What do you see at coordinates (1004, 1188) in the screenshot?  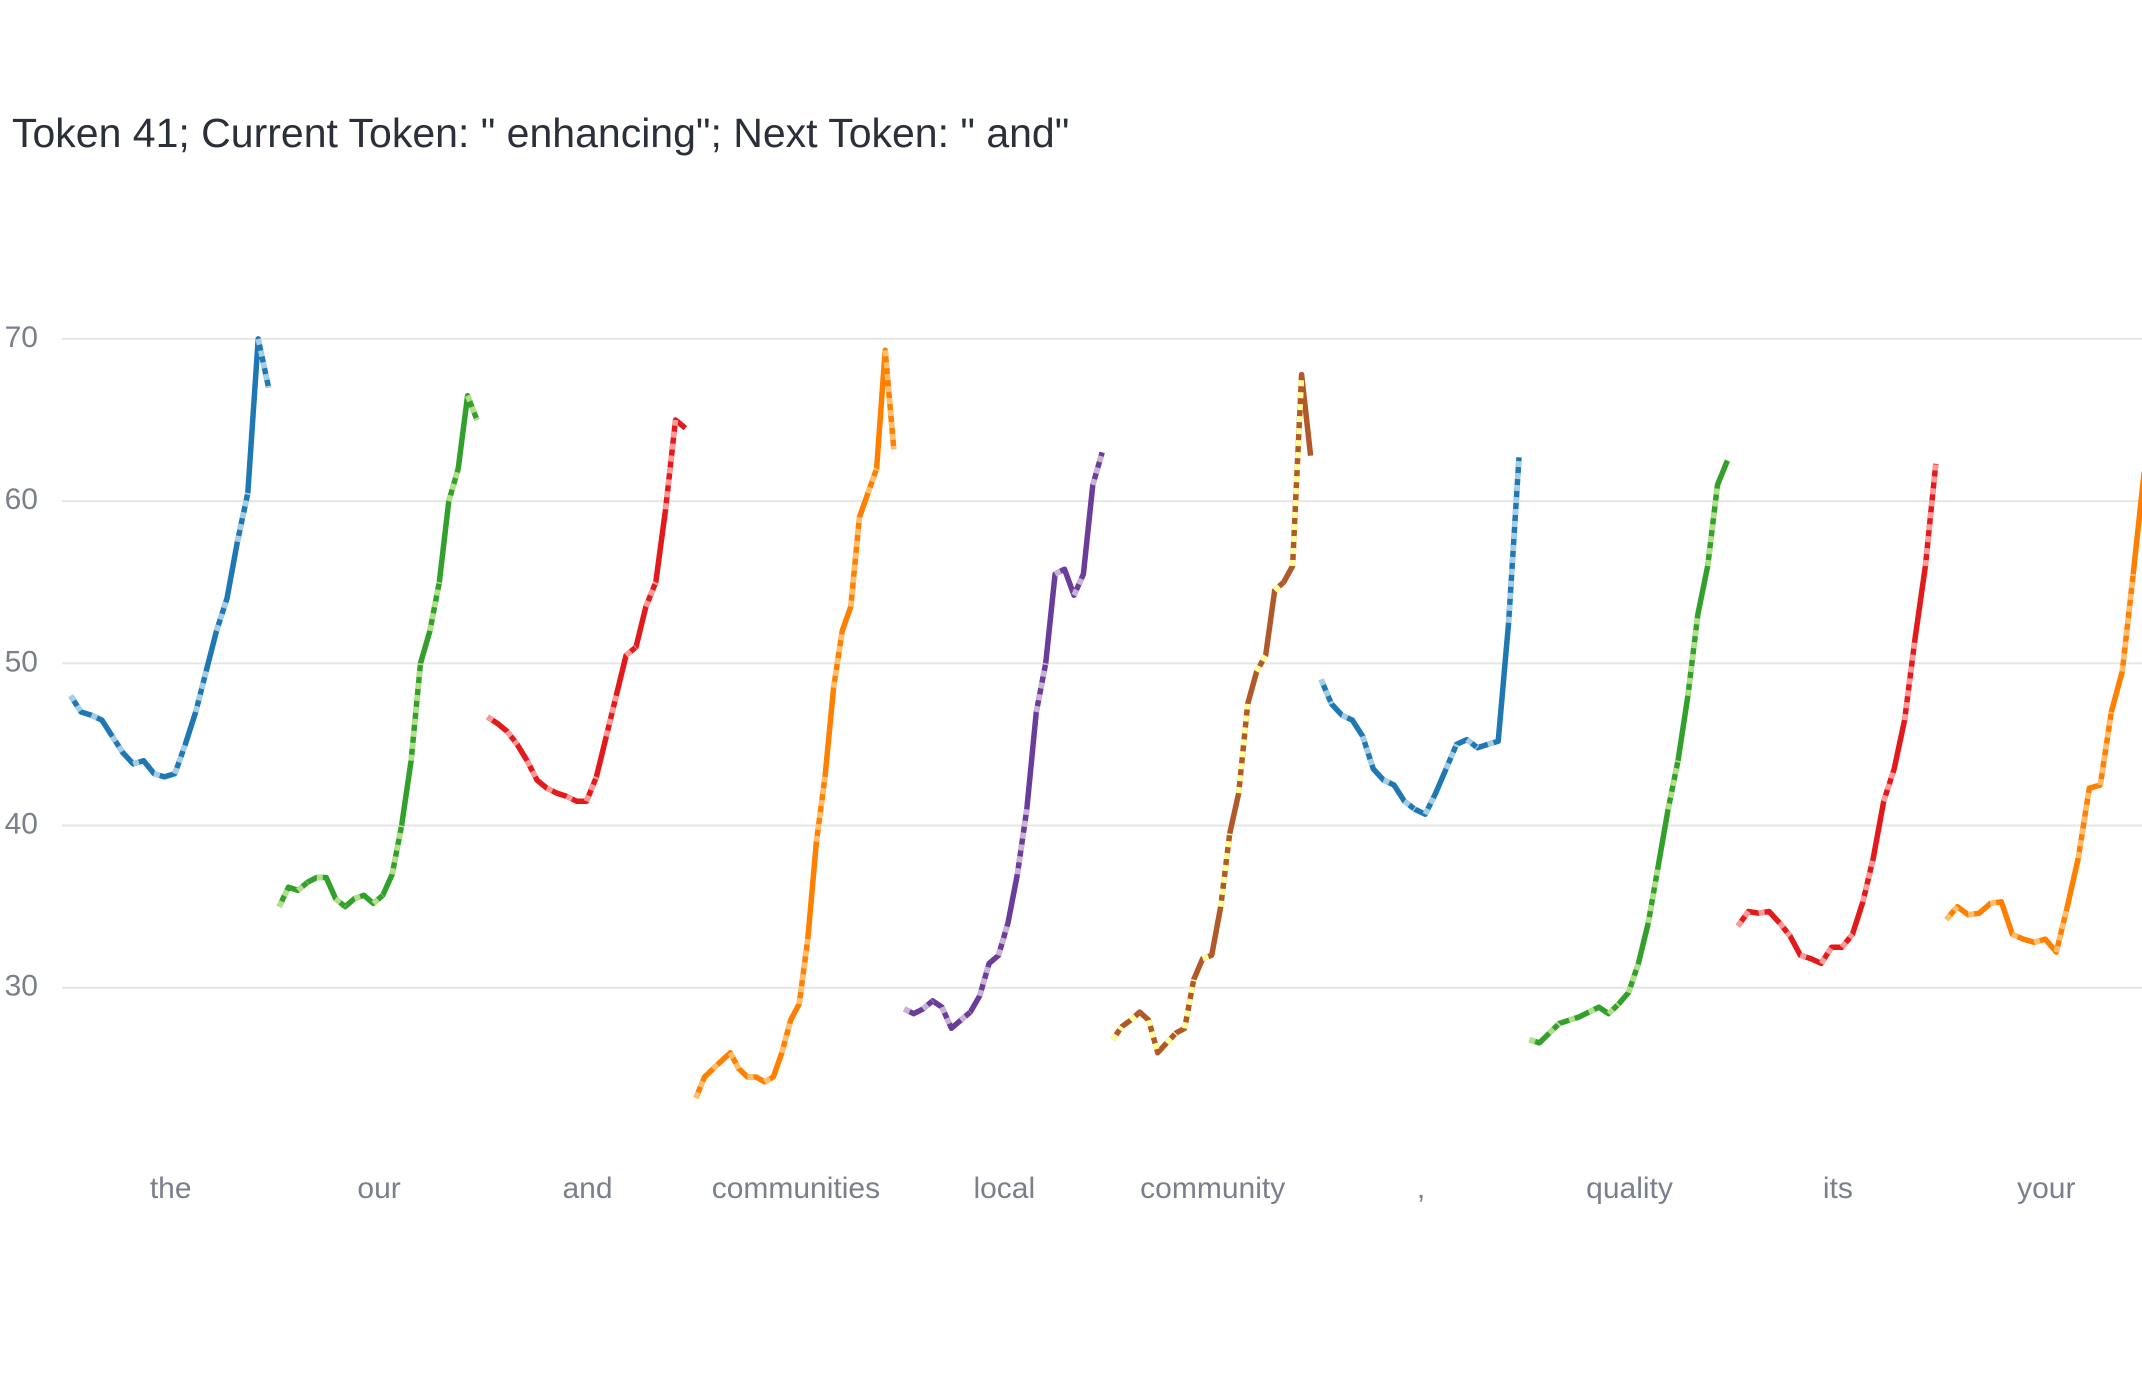 I see `x-tick-label: local` at bounding box center [1004, 1188].